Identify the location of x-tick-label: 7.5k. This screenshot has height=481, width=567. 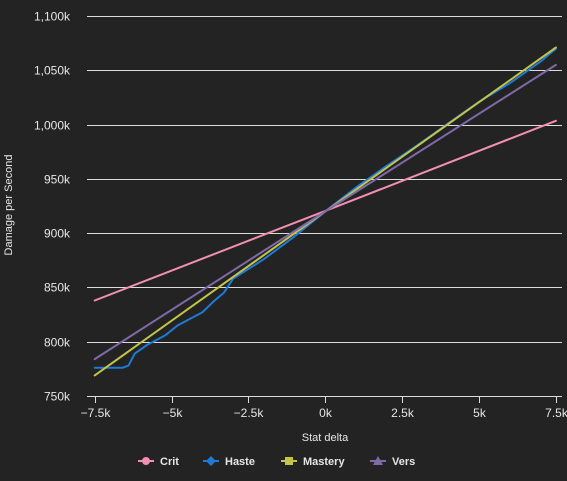
(556, 413).